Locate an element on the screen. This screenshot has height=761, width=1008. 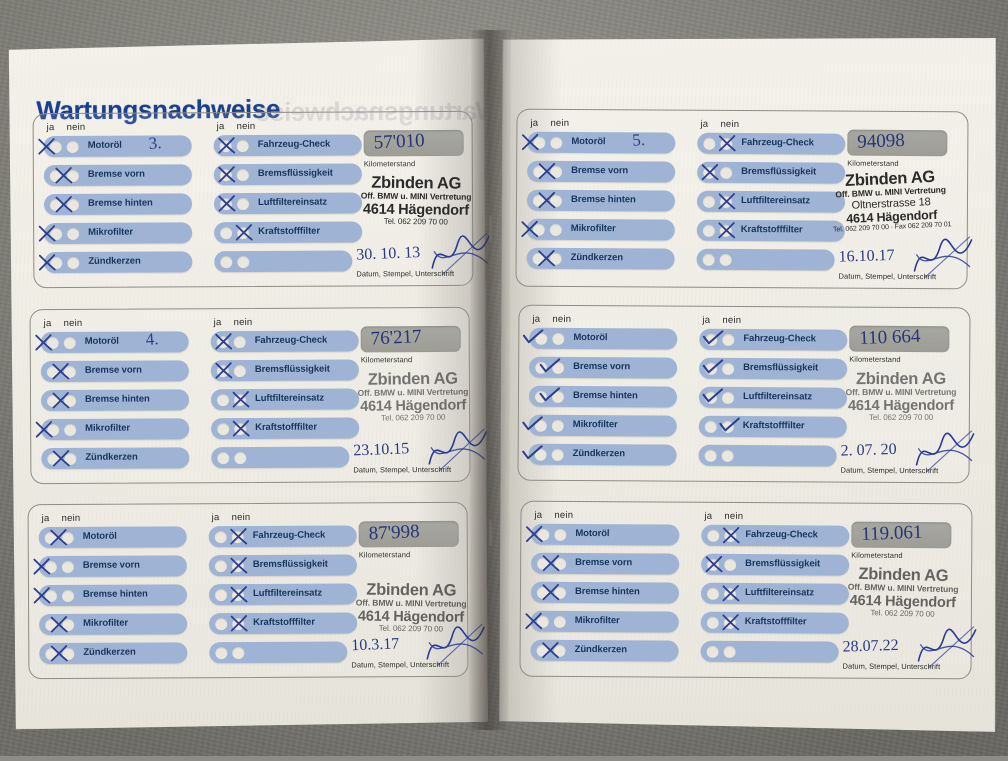
checkbox-row-empty is located at coordinates (283, 261).